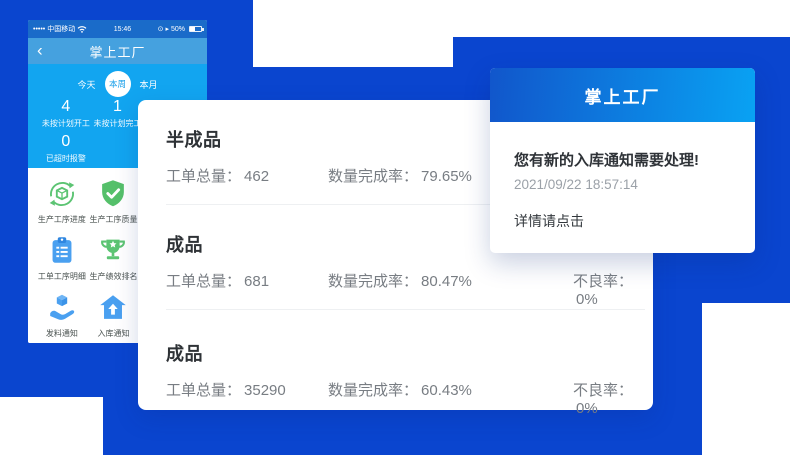 This screenshot has height=455, width=793. I want to click on stat-overtime-alarm: 0 已超时报警, so click(66, 148).